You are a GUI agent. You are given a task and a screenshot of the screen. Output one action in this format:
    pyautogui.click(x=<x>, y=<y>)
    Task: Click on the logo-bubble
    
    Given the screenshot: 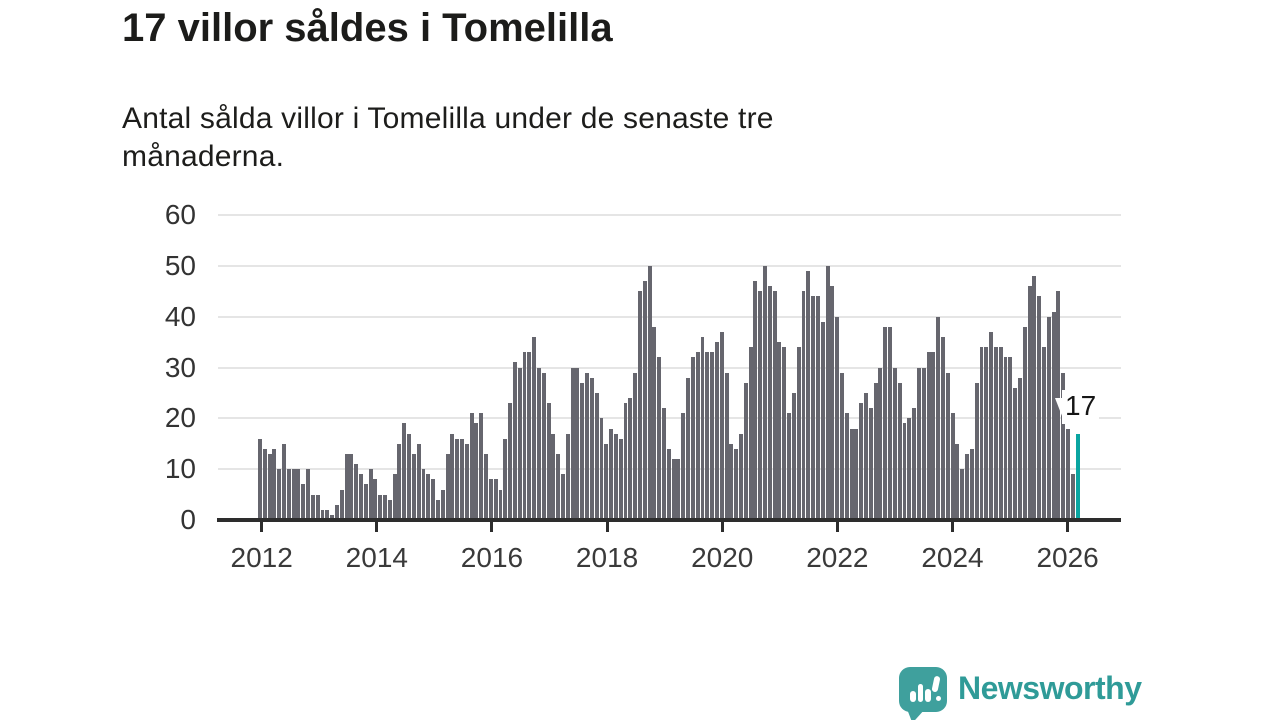 What is the action you would take?
    pyautogui.click(x=923, y=689)
    